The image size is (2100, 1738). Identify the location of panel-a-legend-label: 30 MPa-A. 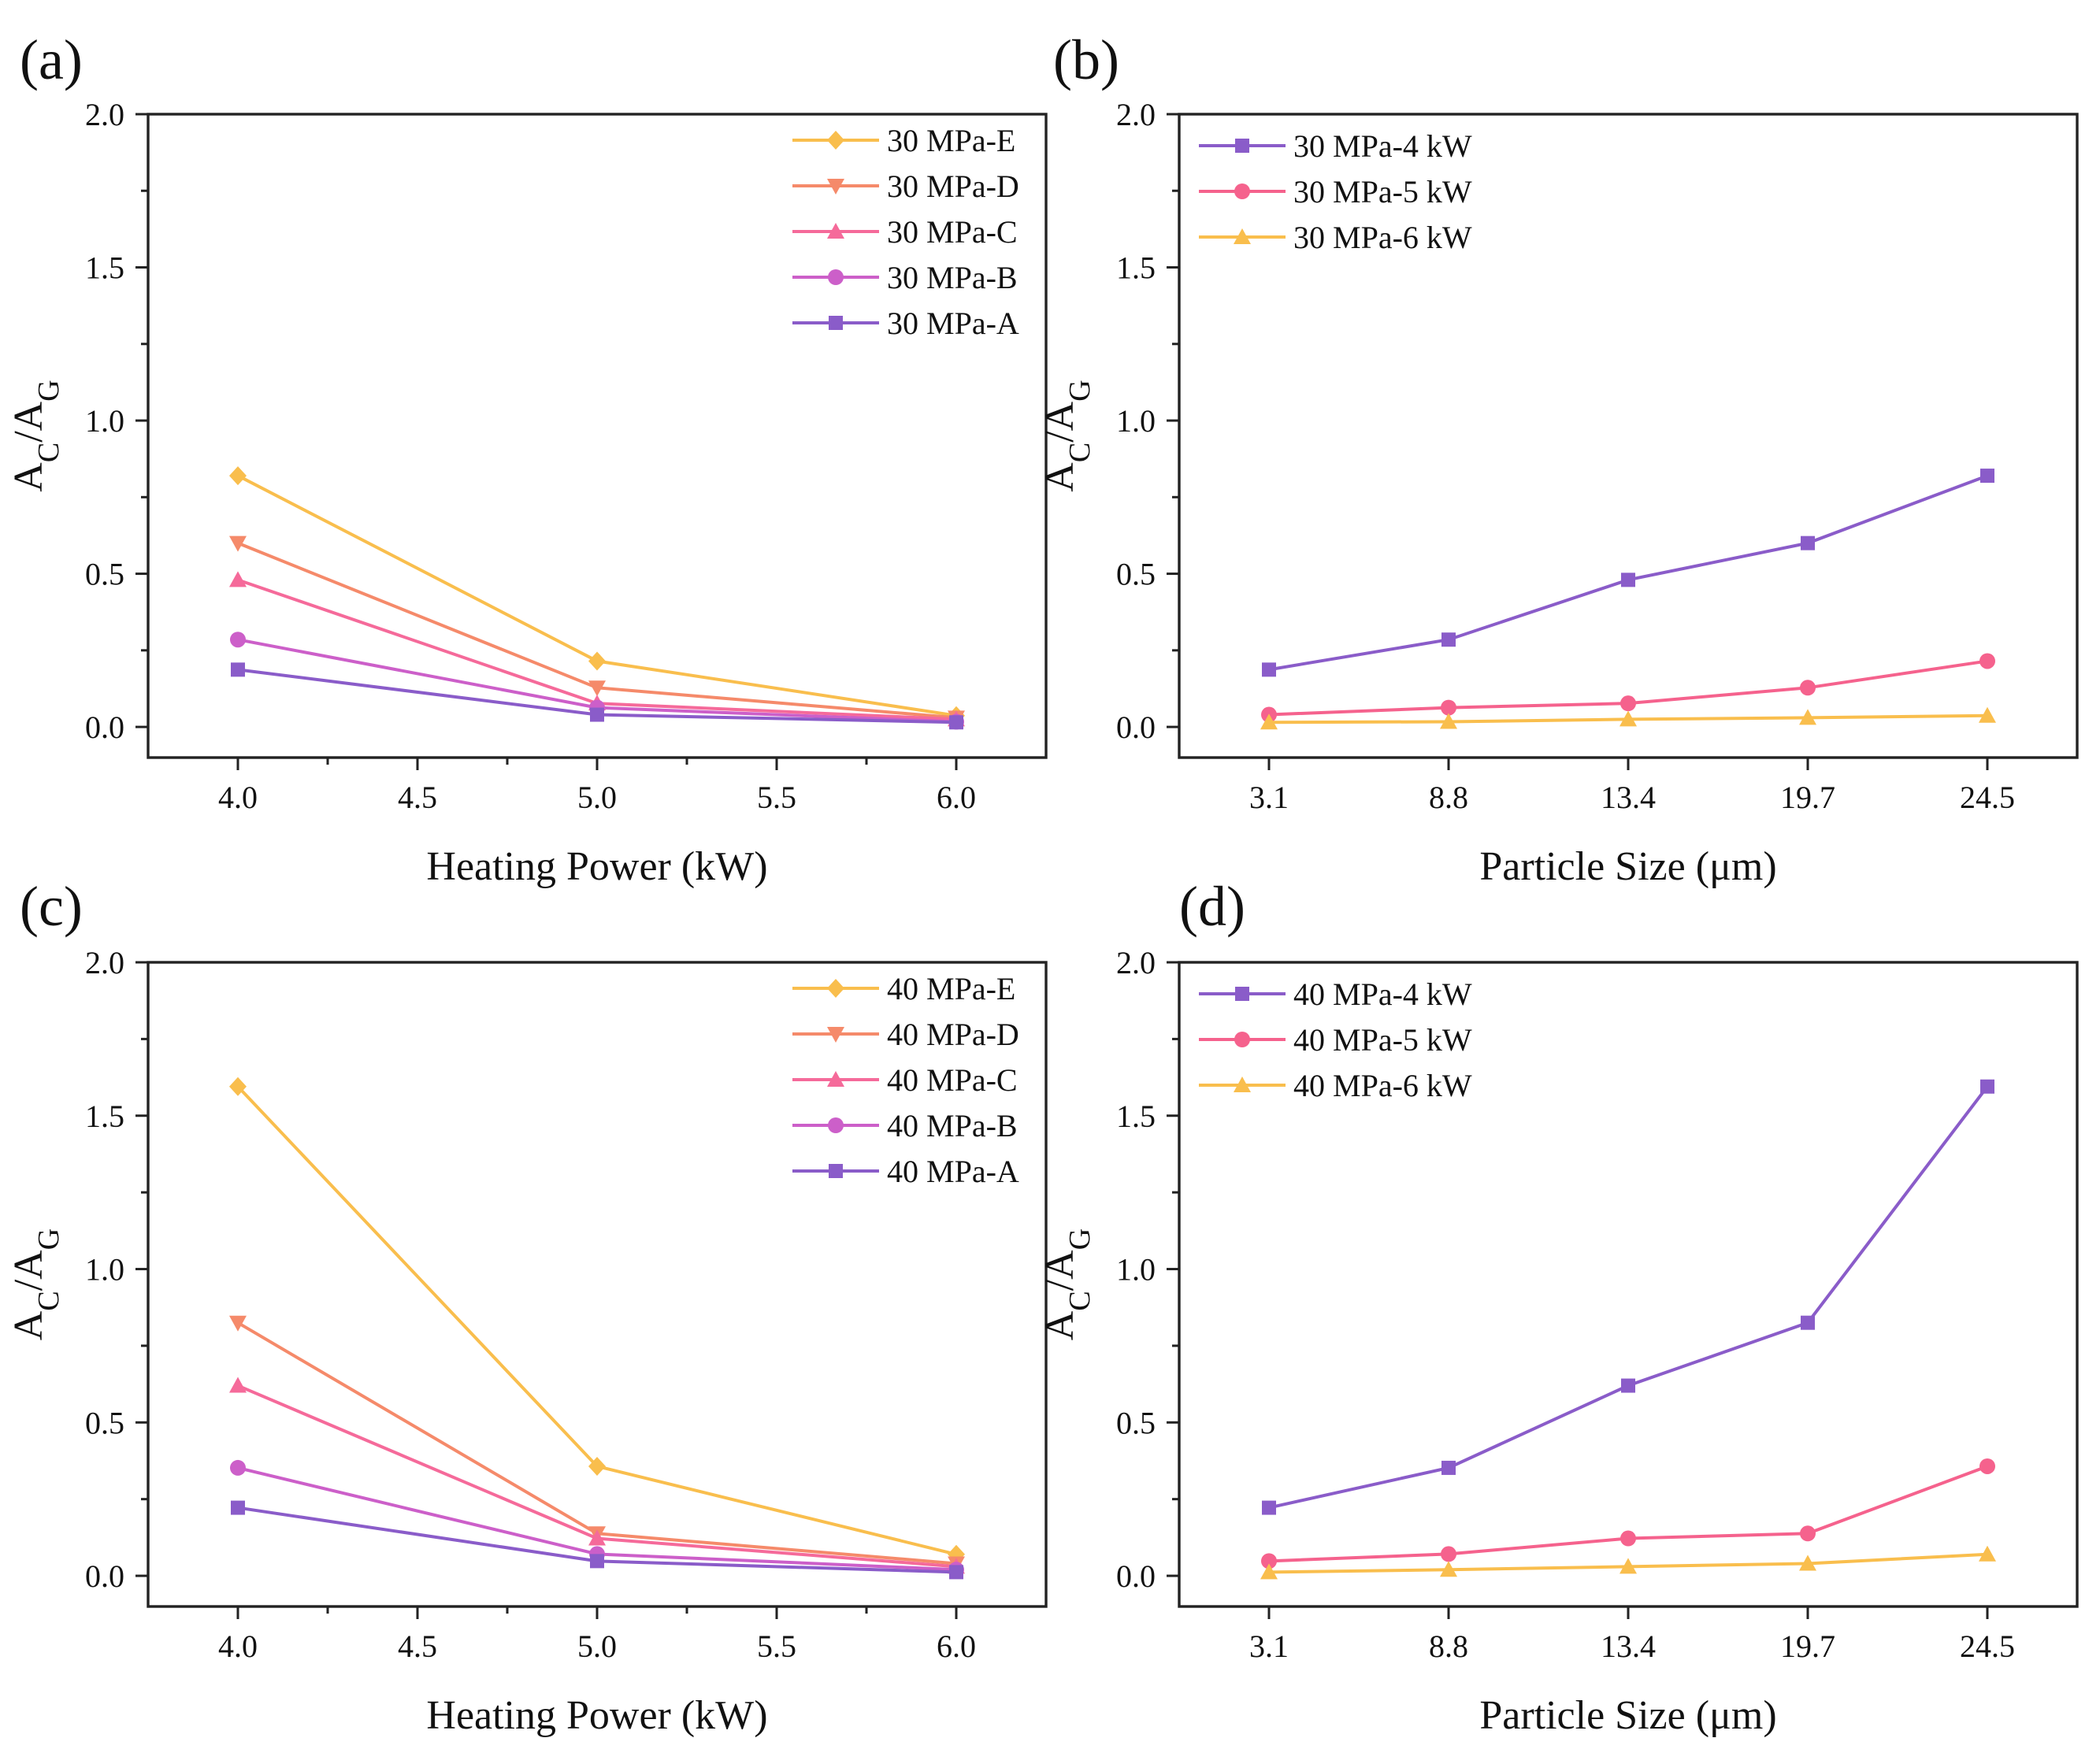
(953, 323).